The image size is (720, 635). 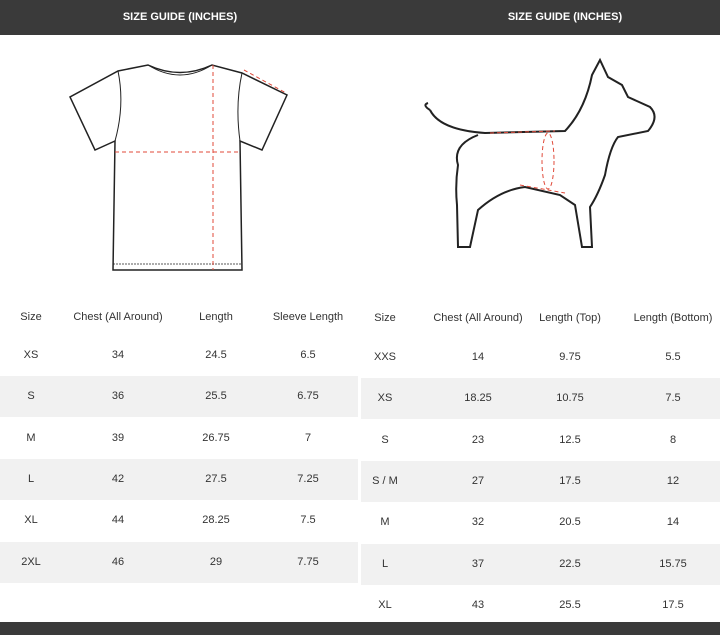 I want to click on table-cell: 2XL, so click(x=31, y=561).